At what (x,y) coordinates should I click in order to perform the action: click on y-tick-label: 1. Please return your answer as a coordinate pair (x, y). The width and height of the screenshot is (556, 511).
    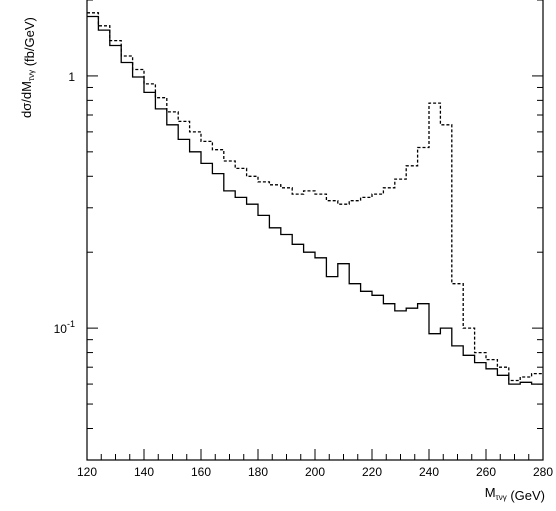
    Looking at the image, I should click on (71, 77).